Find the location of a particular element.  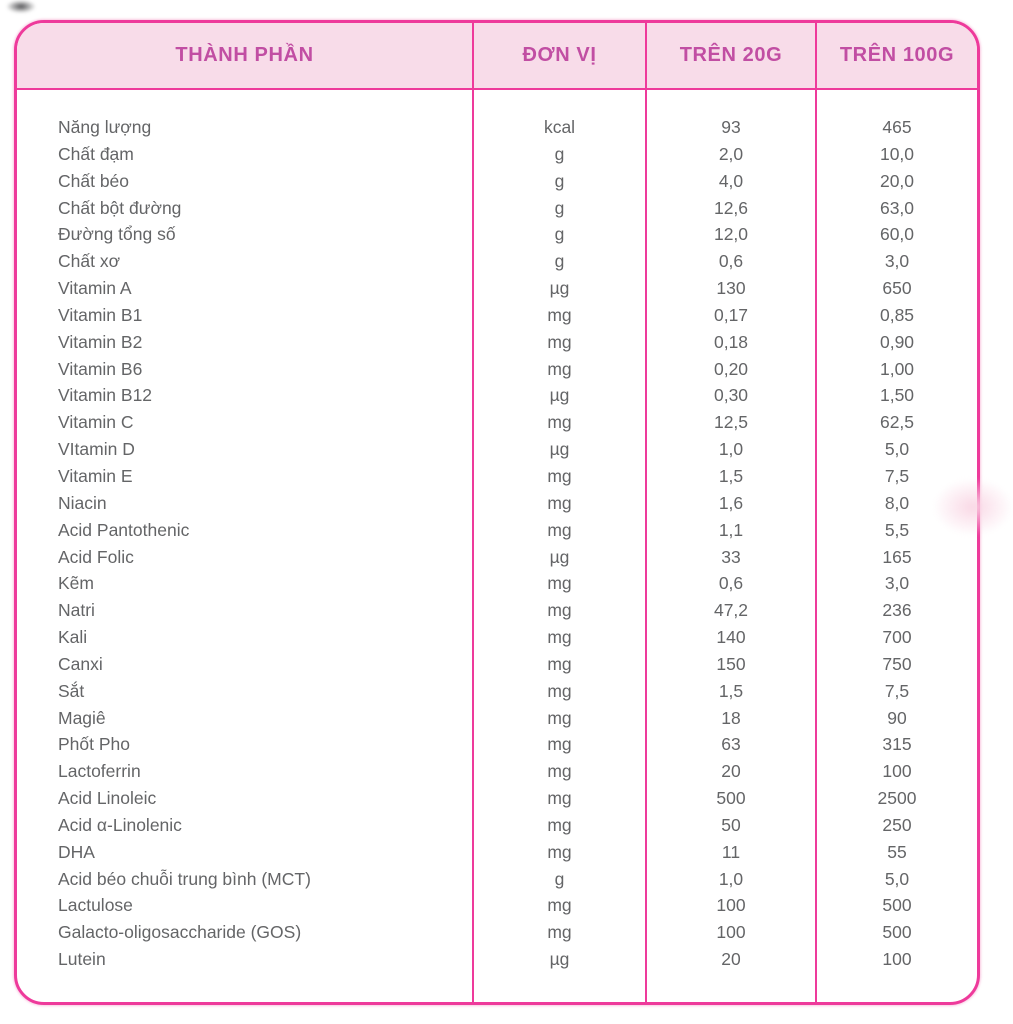

ingredient-name: Lutein is located at coordinates (82, 959).